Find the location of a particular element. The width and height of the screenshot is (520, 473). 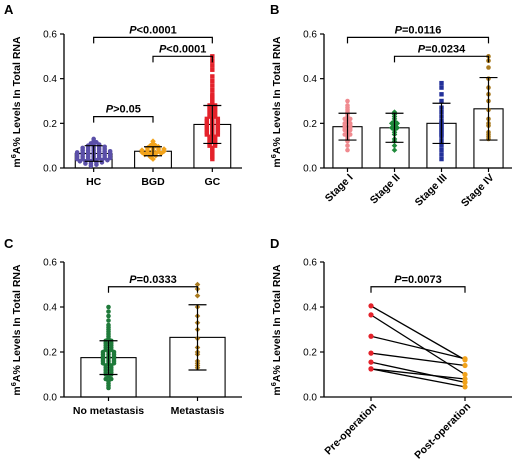

significance-label-value: =0.0116 is located at coordinates (421, 30).